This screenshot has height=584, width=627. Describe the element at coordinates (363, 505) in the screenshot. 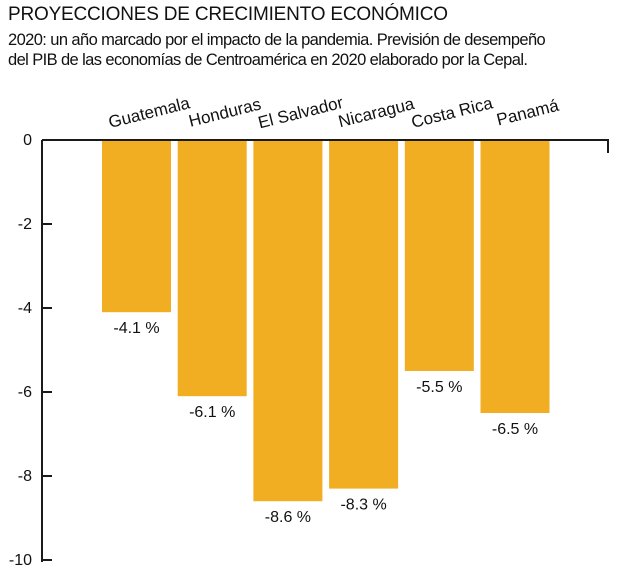

I see `value-label: -8.3 %` at that location.